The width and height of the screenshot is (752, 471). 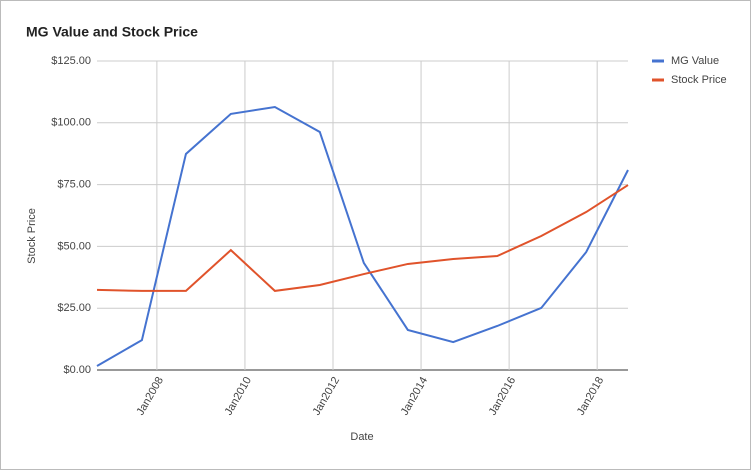 What do you see at coordinates (32, 236) in the screenshot?
I see `y-axis-label: Stock Price` at bounding box center [32, 236].